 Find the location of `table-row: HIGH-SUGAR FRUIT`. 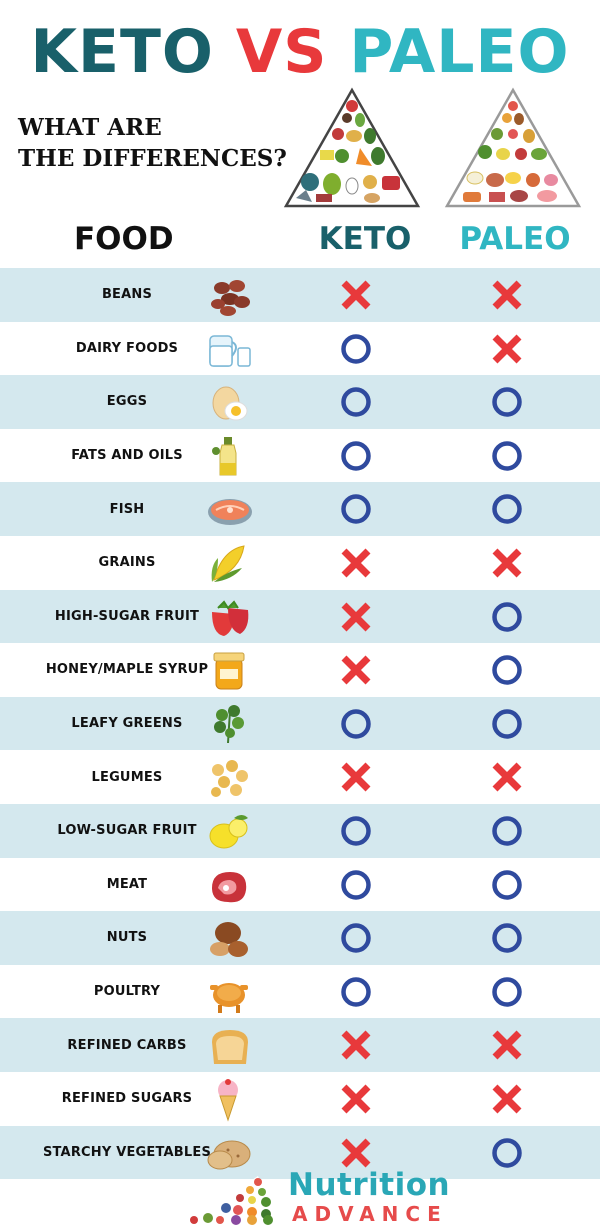

table-row: HIGH-SUGAR FRUIT is located at coordinates (300, 616).